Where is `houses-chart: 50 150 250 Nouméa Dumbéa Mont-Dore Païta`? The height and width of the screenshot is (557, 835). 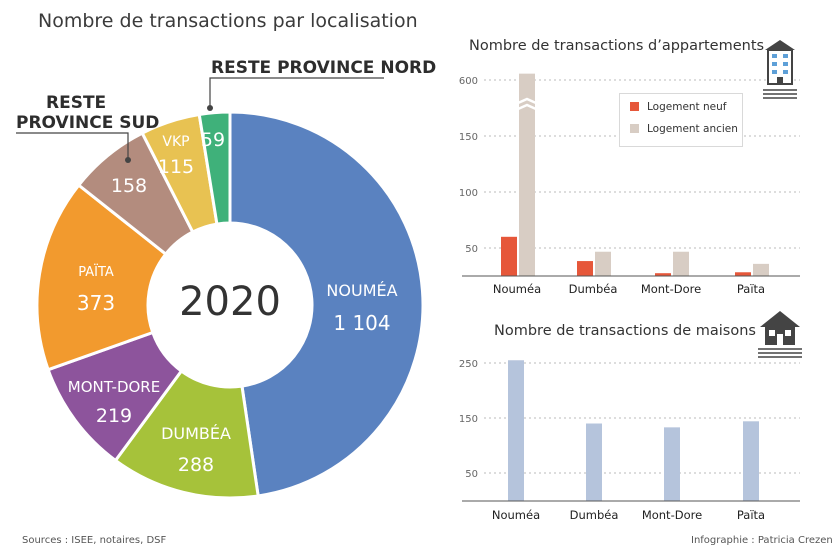
houses-chart: 50 150 250 Nouméa Dumbéa Mont-Dore Païta is located at coordinates (629, 440).